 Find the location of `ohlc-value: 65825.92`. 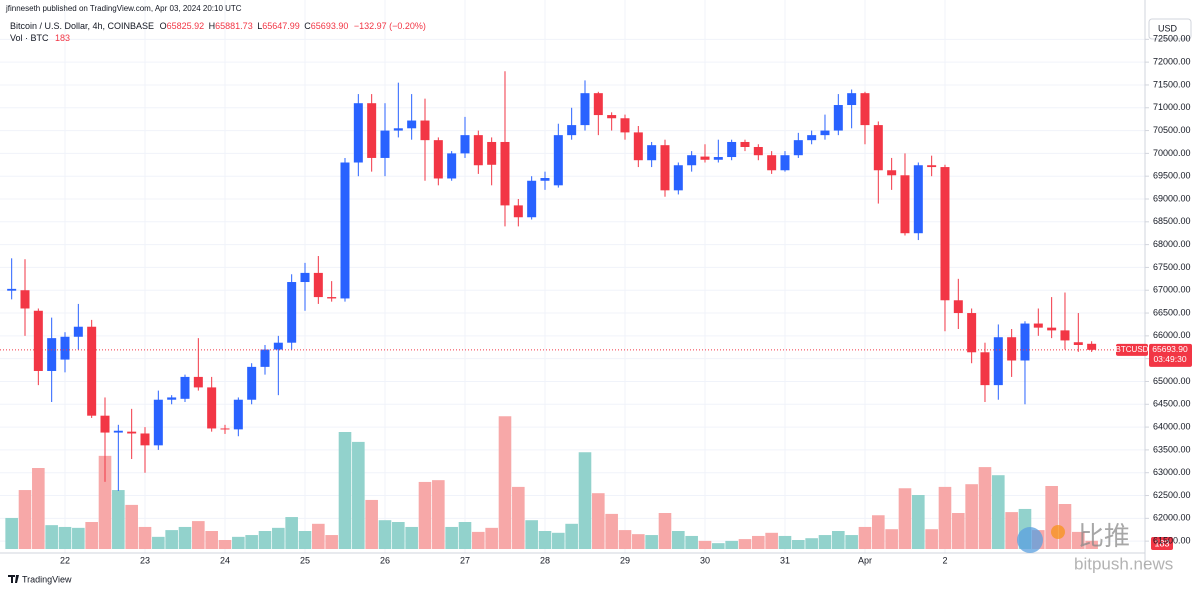

ohlc-value: 65825.92 is located at coordinates (186, 26).